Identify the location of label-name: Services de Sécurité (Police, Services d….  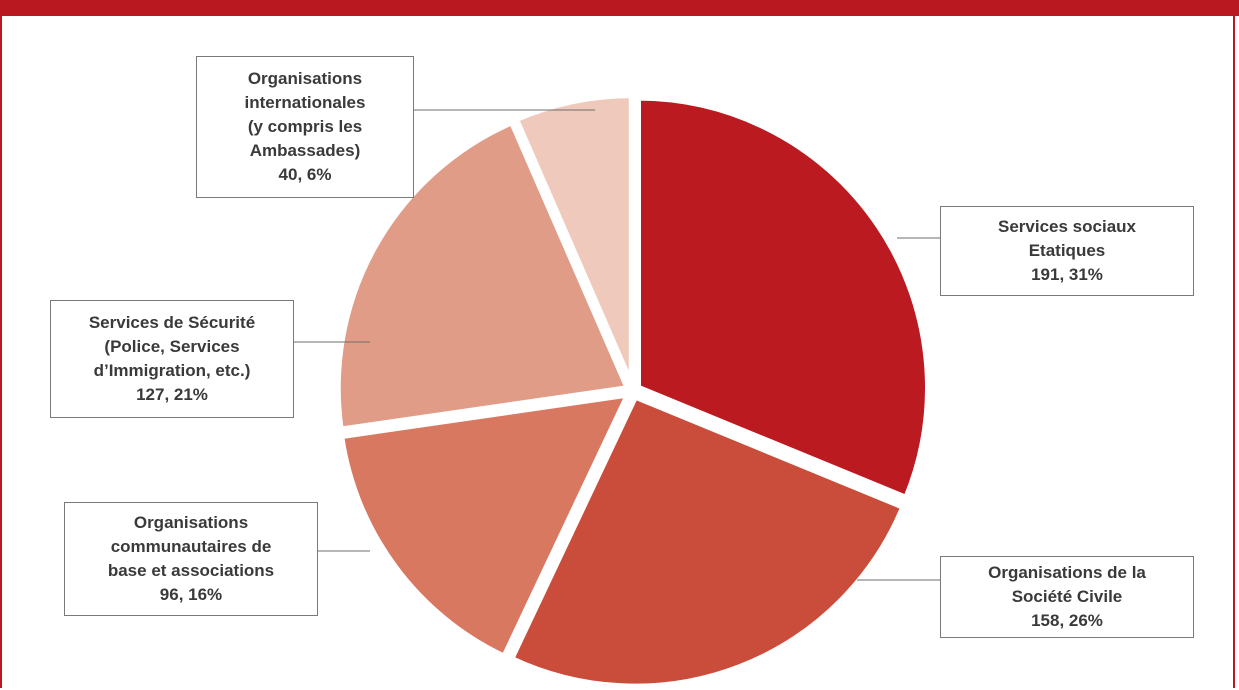
(172, 346).